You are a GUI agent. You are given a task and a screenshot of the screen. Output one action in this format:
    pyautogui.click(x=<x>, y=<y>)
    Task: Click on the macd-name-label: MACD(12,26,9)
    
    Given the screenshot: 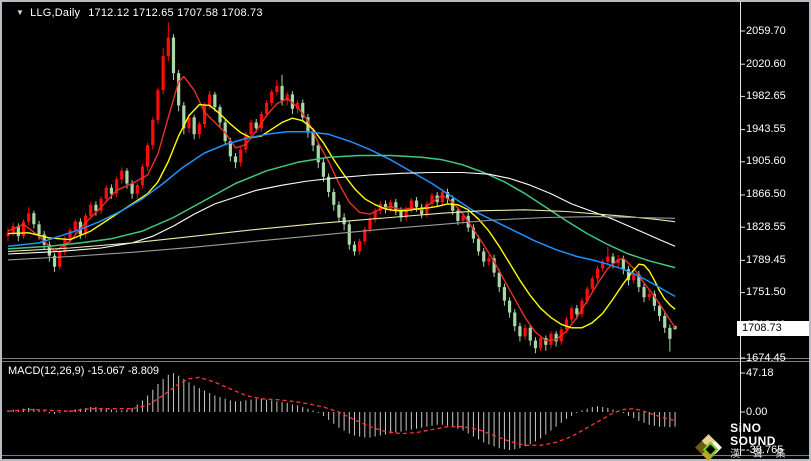 What is the action you would take?
    pyautogui.click(x=46, y=371)
    